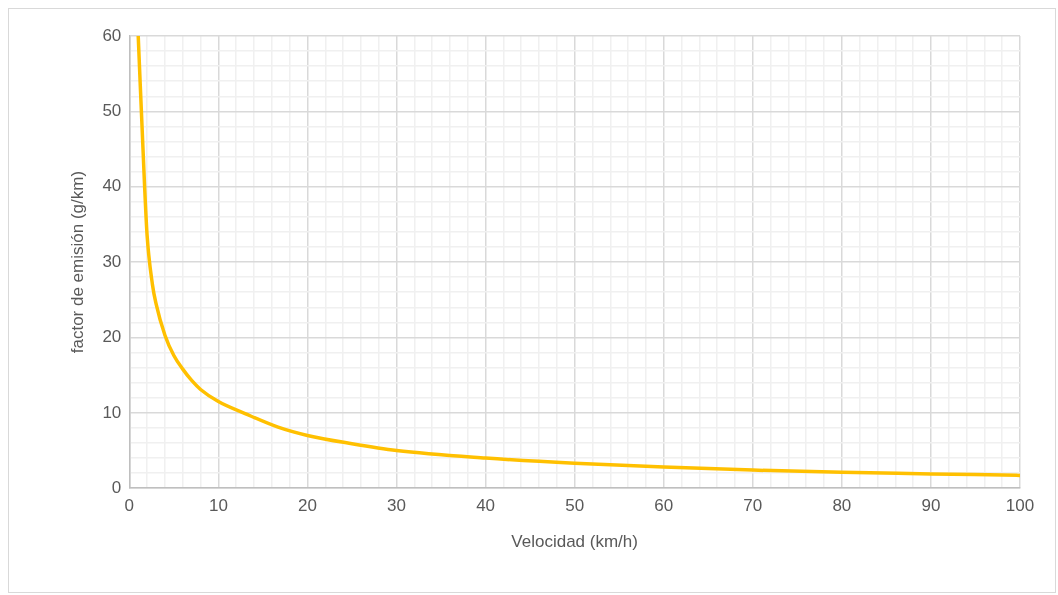 This screenshot has height=595, width=1058. Describe the element at coordinates (112, 35) in the screenshot. I see `y-tick-label: 60` at that location.